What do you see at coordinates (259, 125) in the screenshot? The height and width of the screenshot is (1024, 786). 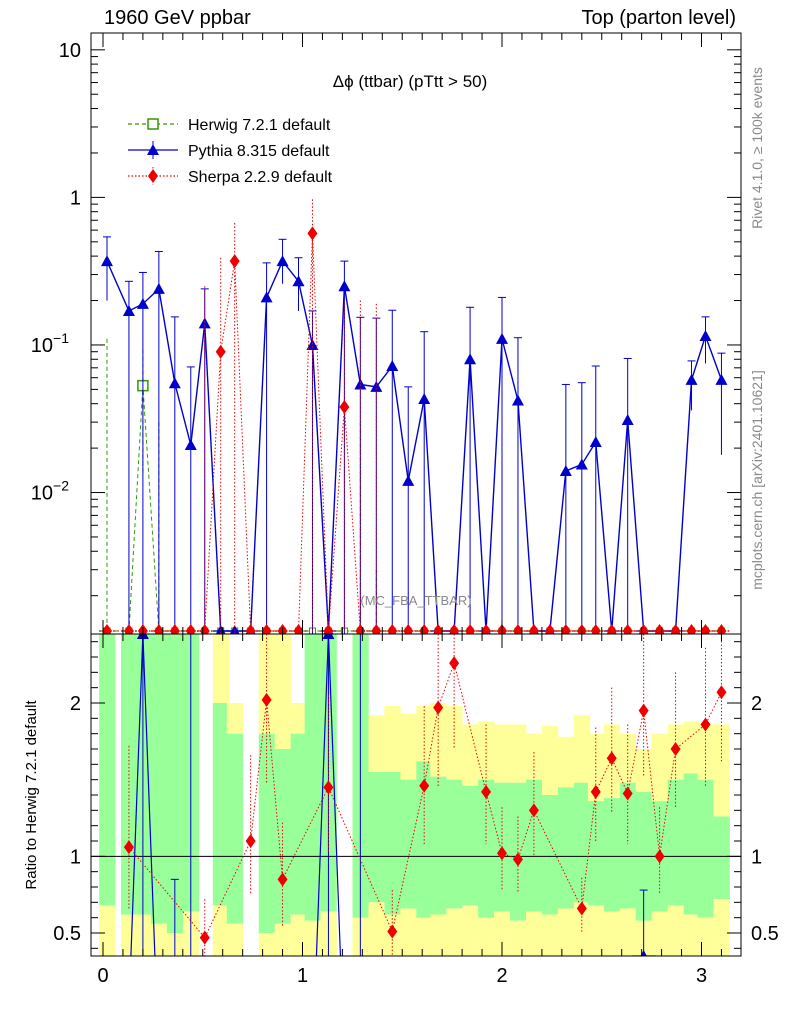 I see `legend-label: Herwig 7.2.1 default` at bounding box center [259, 125].